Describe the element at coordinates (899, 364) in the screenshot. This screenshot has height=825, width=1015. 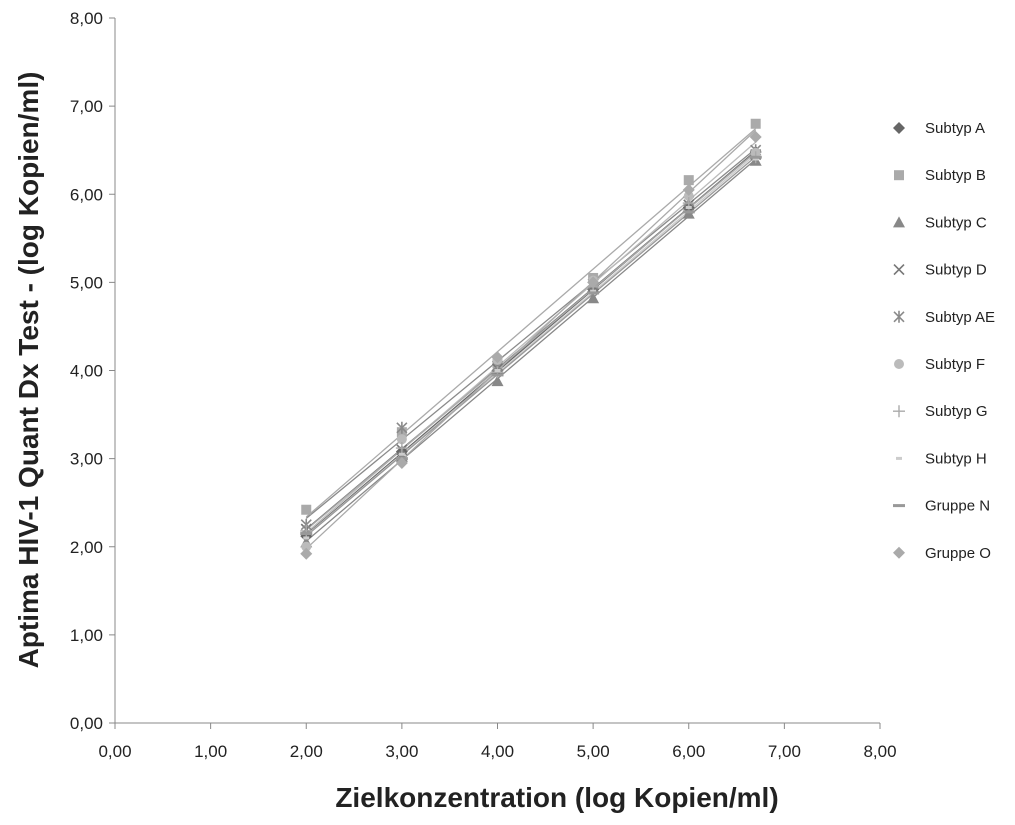
I see `legend-marker-subtyp-f` at that location.